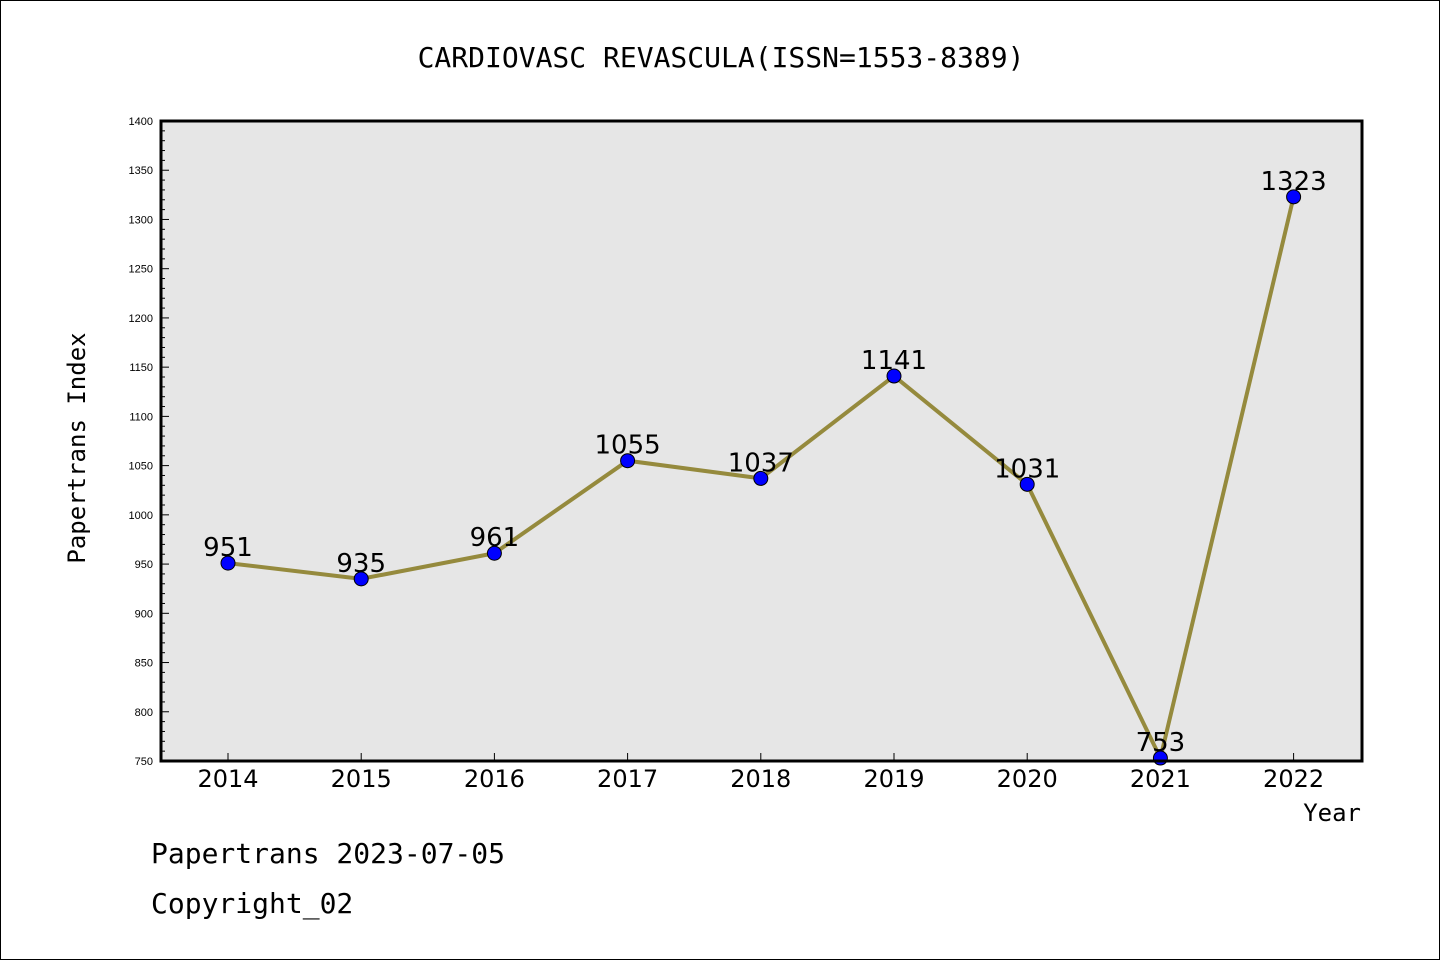  Describe the element at coordinates (141, 368) in the screenshot. I see `y-tick-label: 1150` at that location.